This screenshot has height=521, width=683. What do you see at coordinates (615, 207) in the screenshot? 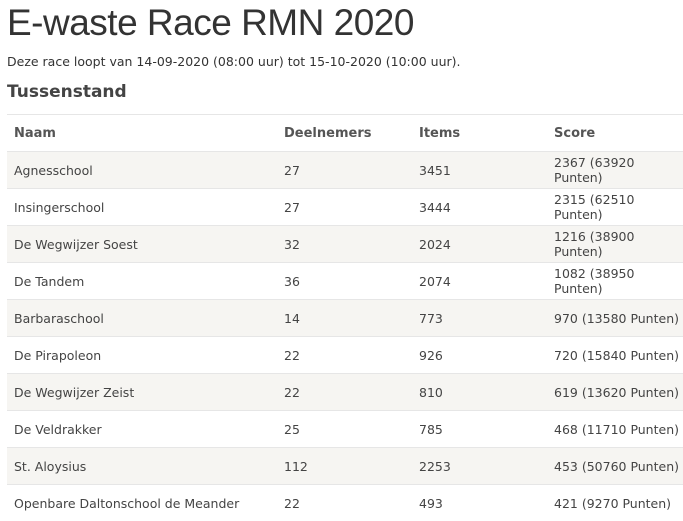
I see `table-cell: 2315 (62510 Punten)` at bounding box center [615, 207].